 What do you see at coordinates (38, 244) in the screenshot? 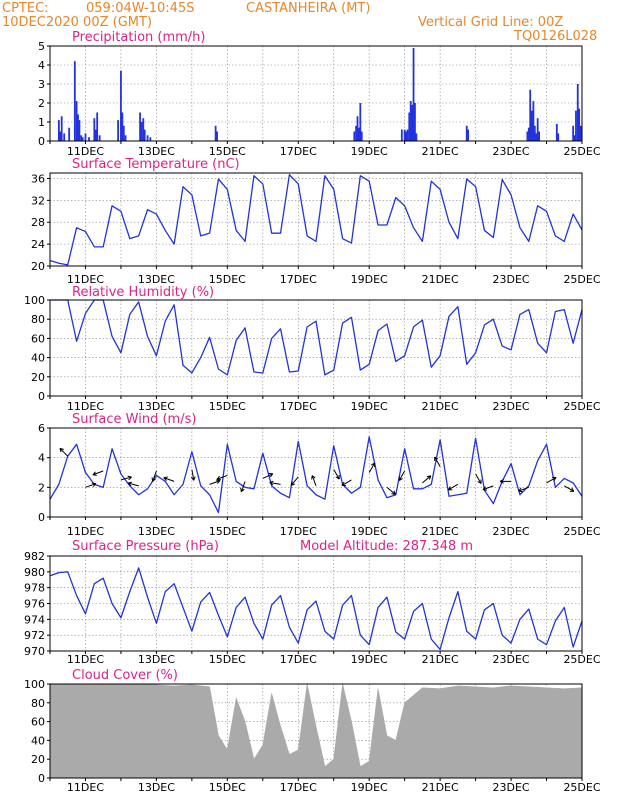
I see `y-tick-label: 24` at bounding box center [38, 244].